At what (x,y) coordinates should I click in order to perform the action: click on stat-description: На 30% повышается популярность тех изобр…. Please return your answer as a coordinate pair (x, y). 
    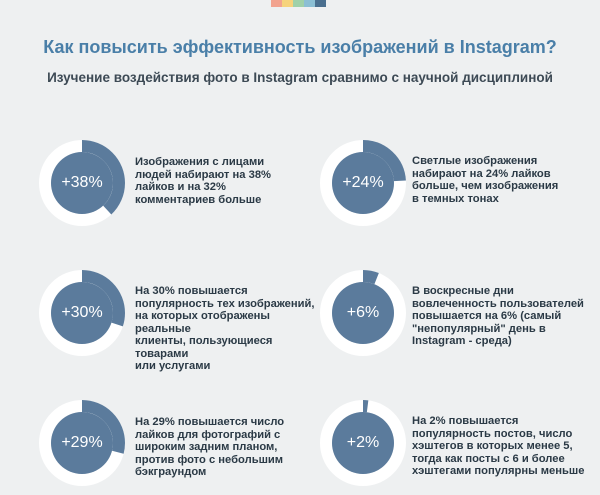
    Looking at the image, I should click on (225, 328).